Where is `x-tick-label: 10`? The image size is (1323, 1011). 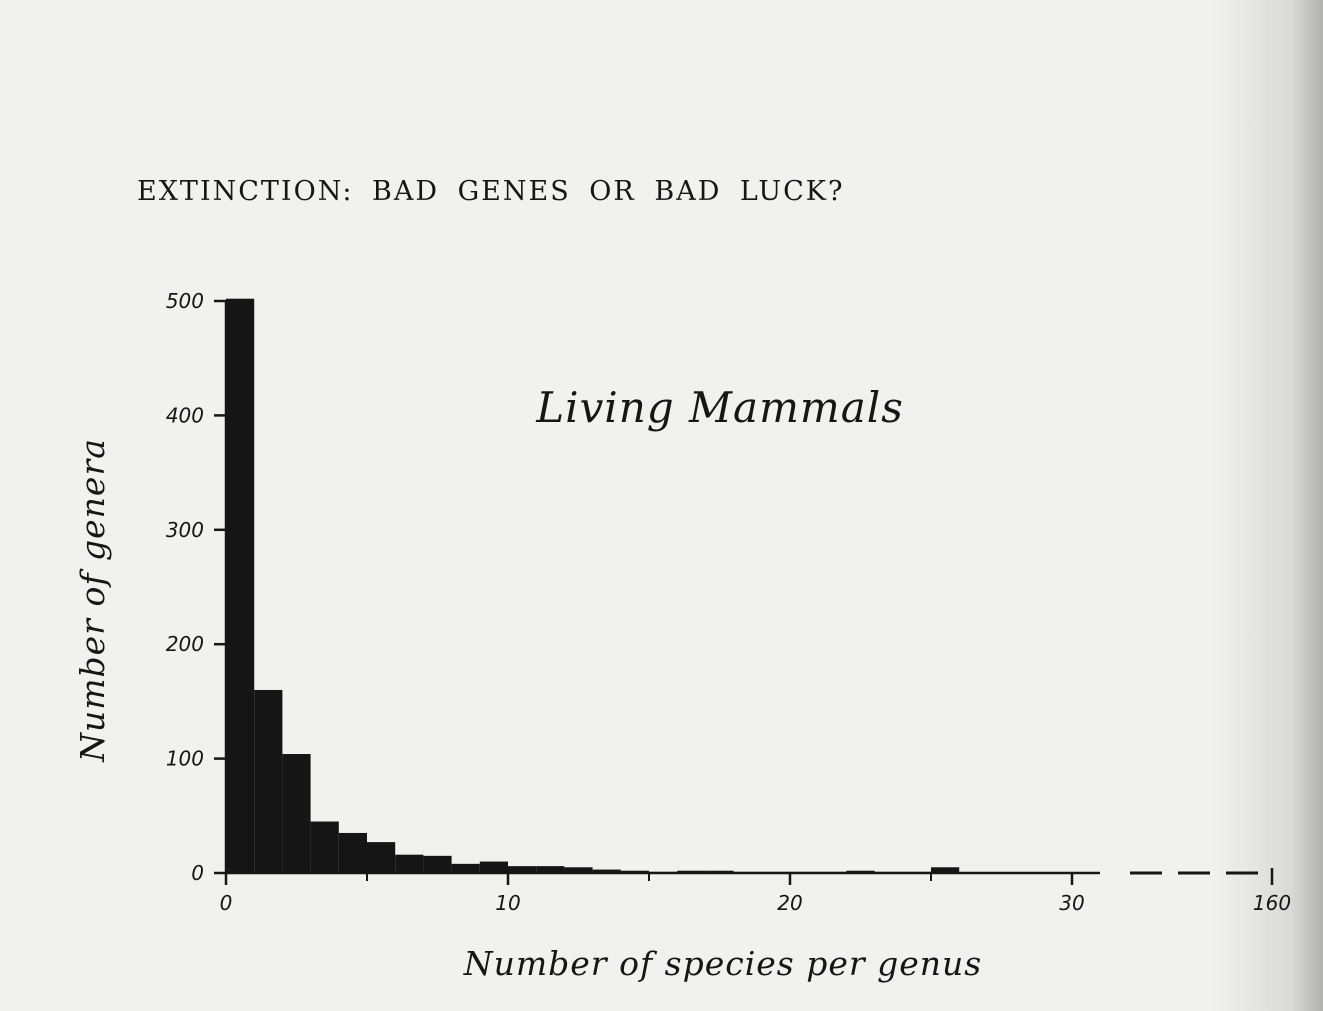
x-tick-label: 10 is located at coordinates (507, 903).